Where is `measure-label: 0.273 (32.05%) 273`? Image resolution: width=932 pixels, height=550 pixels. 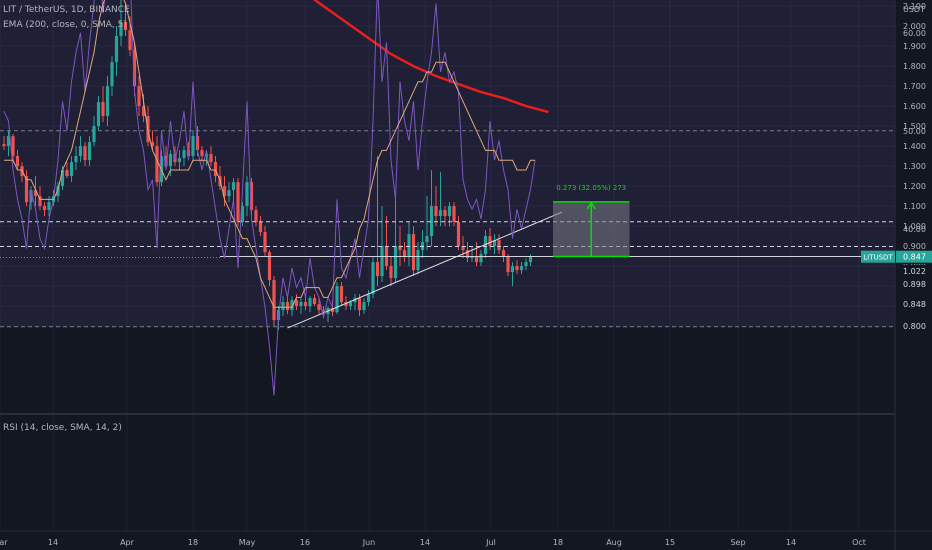
measure-label: 0.273 (32.05%) 273 is located at coordinates (591, 188).